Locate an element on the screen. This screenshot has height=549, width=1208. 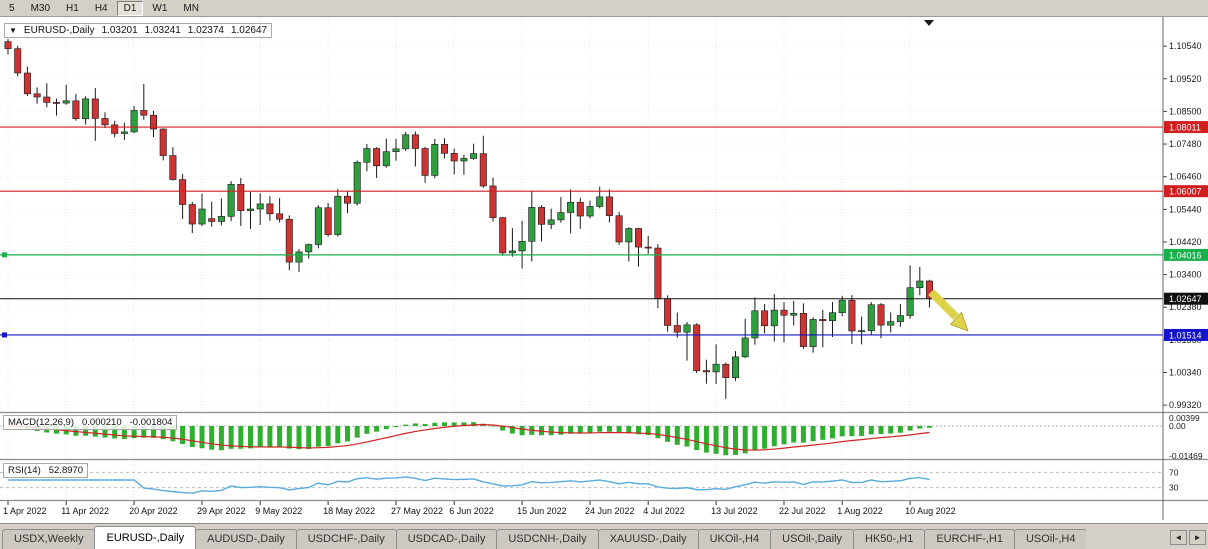
price-axis-label: 0.99320 is located at coordinates (1185, 405).